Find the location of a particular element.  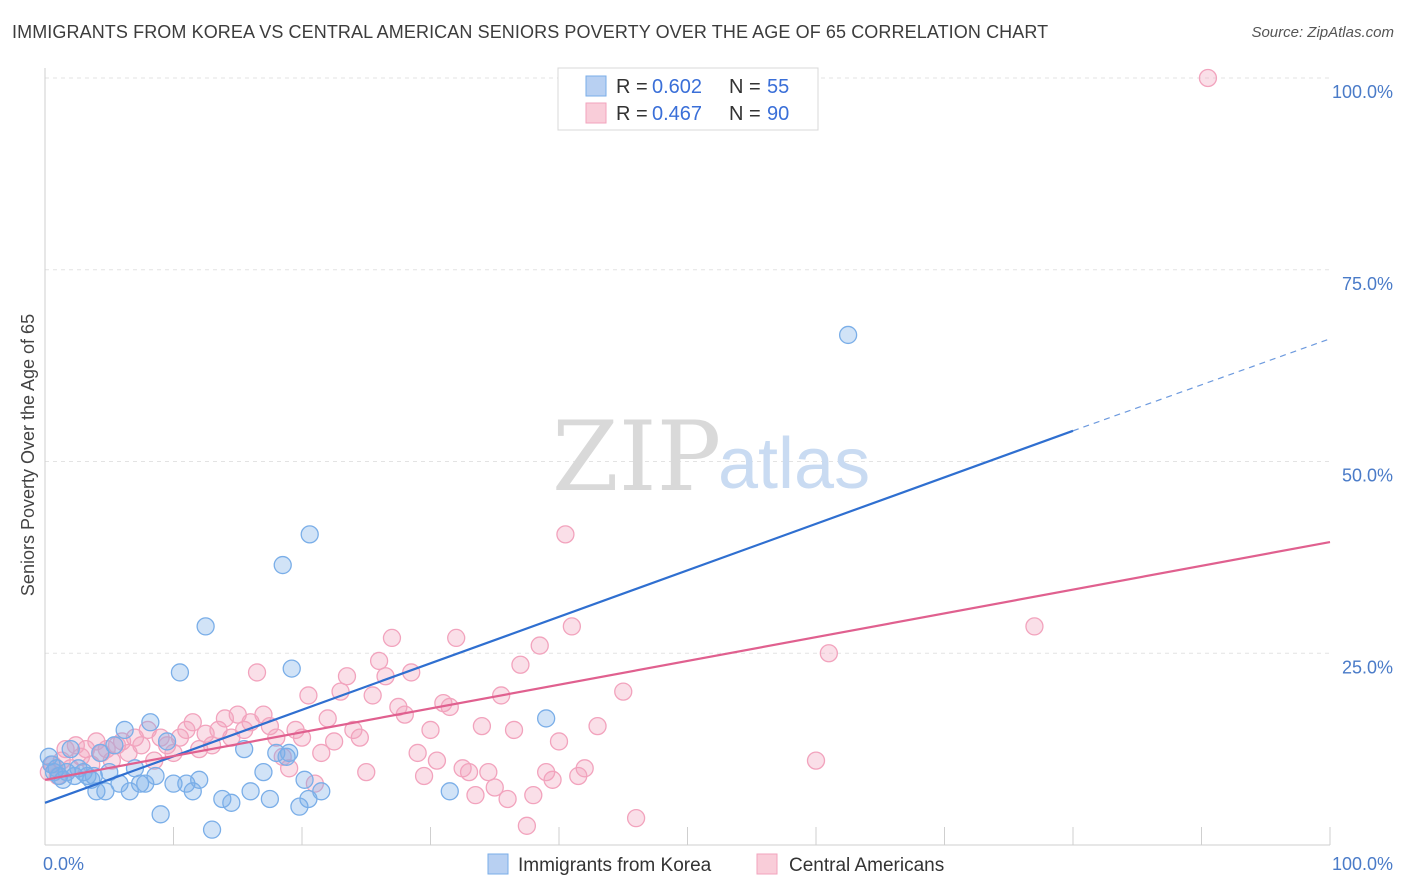

legend-central-r-label: R = is located at coordinates (632, 114).